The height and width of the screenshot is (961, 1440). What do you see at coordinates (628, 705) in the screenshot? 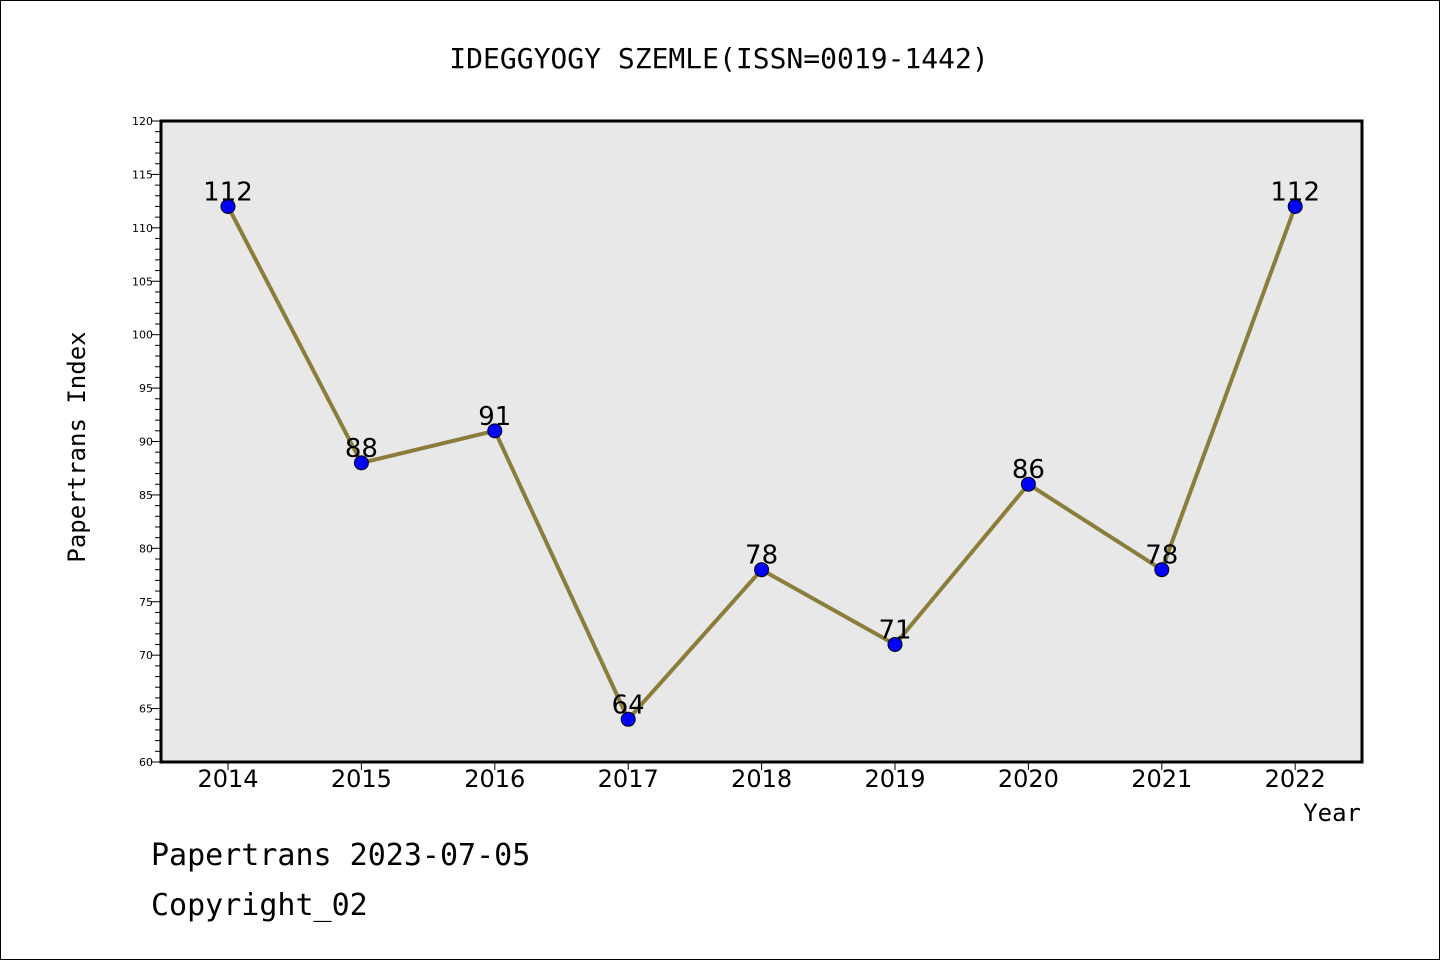
I see `data-label: 64` at bounding box center [628, 705].